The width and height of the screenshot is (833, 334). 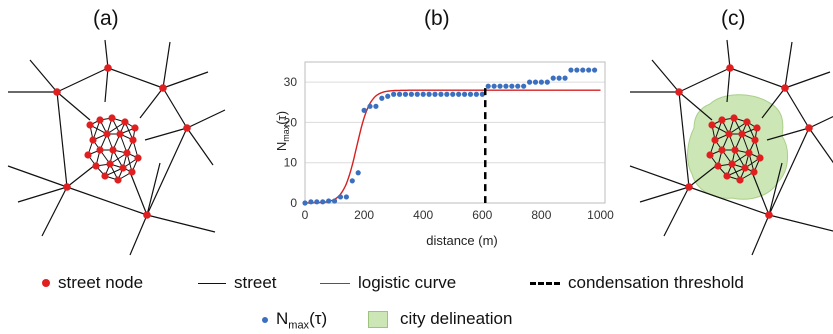 I want to click on legend-nmax: Nmax(τ), so click(x=294, y=320).